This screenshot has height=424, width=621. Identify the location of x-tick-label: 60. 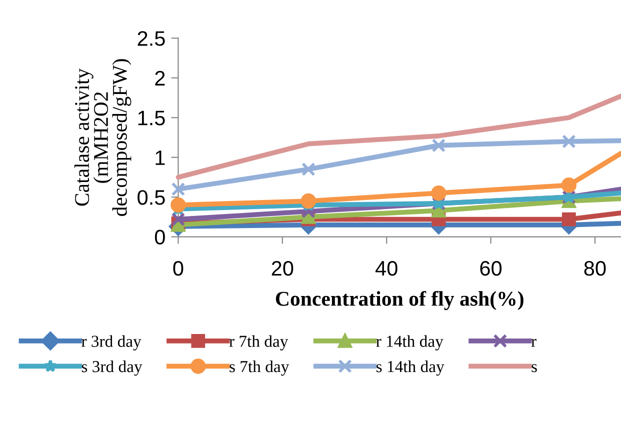
(491, 268).